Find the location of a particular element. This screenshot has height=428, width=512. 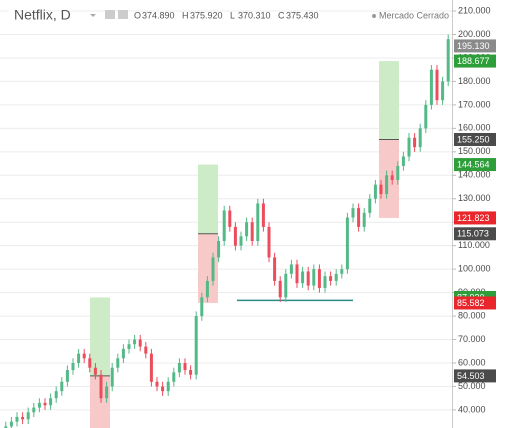

status-dot is located at coordinates (374, 16).